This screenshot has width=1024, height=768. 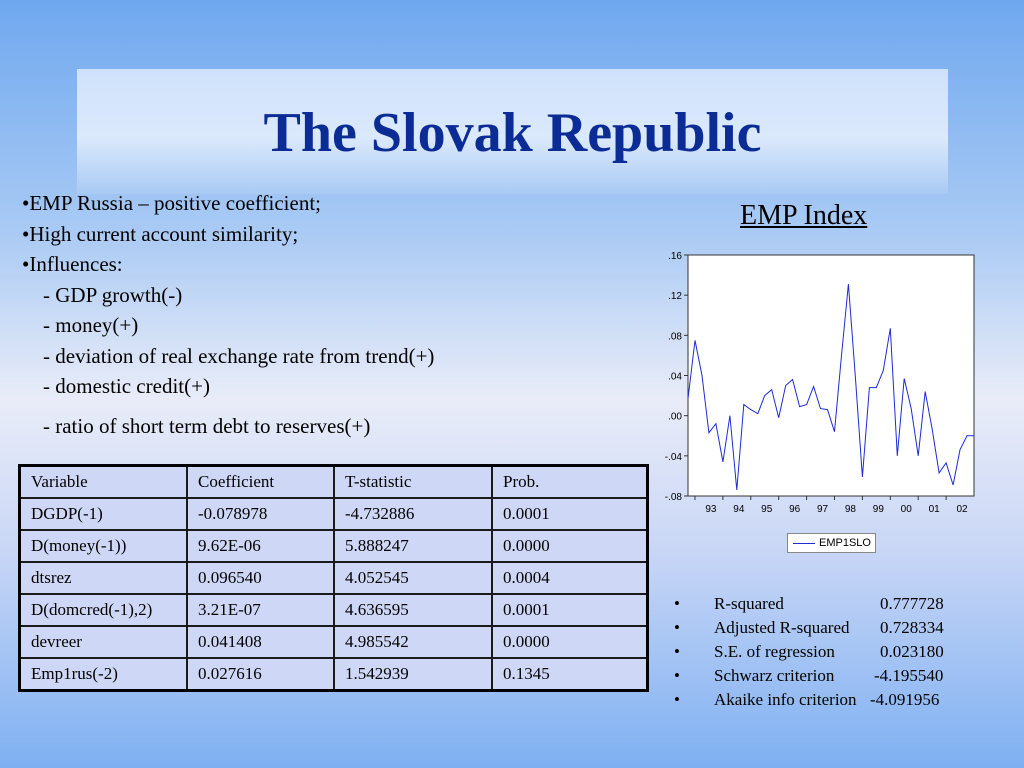 What do you see at coordinates (260, 674) in the screenshot?
I see `table-cell: 0.027616` at bounding box center [260, 674].